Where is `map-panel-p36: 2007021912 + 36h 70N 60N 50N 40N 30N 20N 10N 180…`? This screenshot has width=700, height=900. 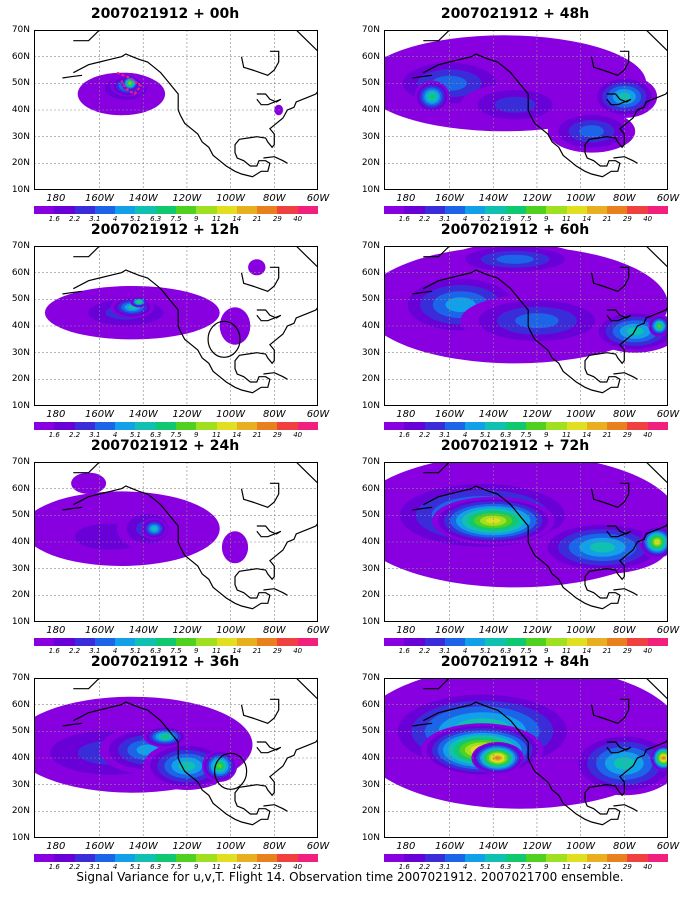 map-panel-p36: 2007021912 + 36h 70N 60N 50N 40N 30N 20N 10N 180… is located at coordinates (165, 764).